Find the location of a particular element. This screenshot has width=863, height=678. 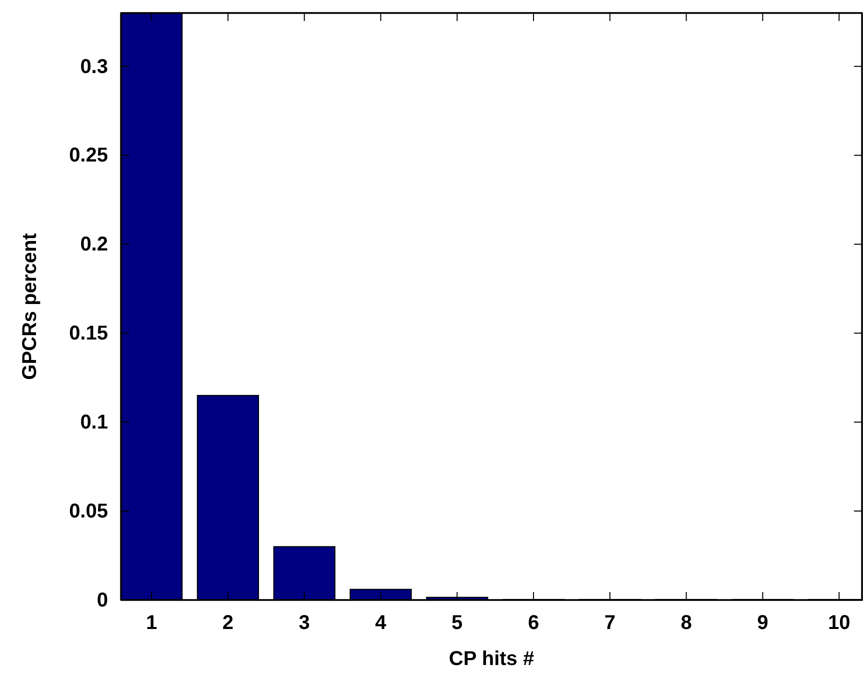

x-tick-label: 3 is located at coordinates (304, 623).